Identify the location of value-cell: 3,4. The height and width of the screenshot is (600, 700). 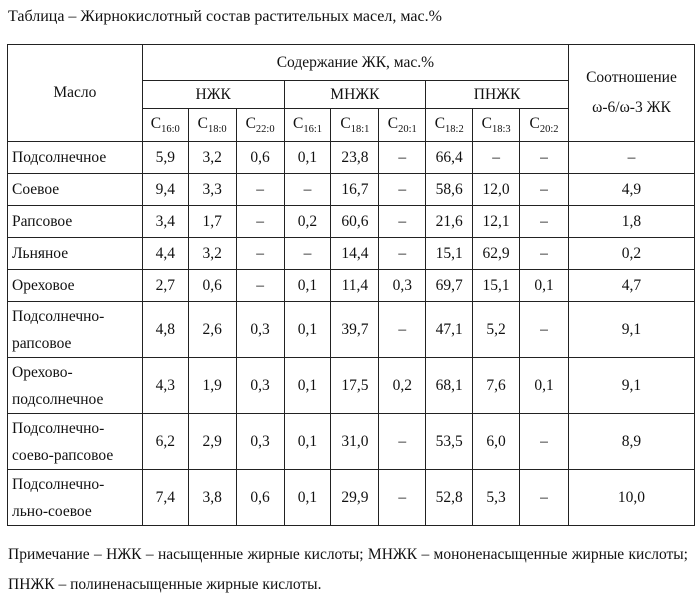
(165, 221).